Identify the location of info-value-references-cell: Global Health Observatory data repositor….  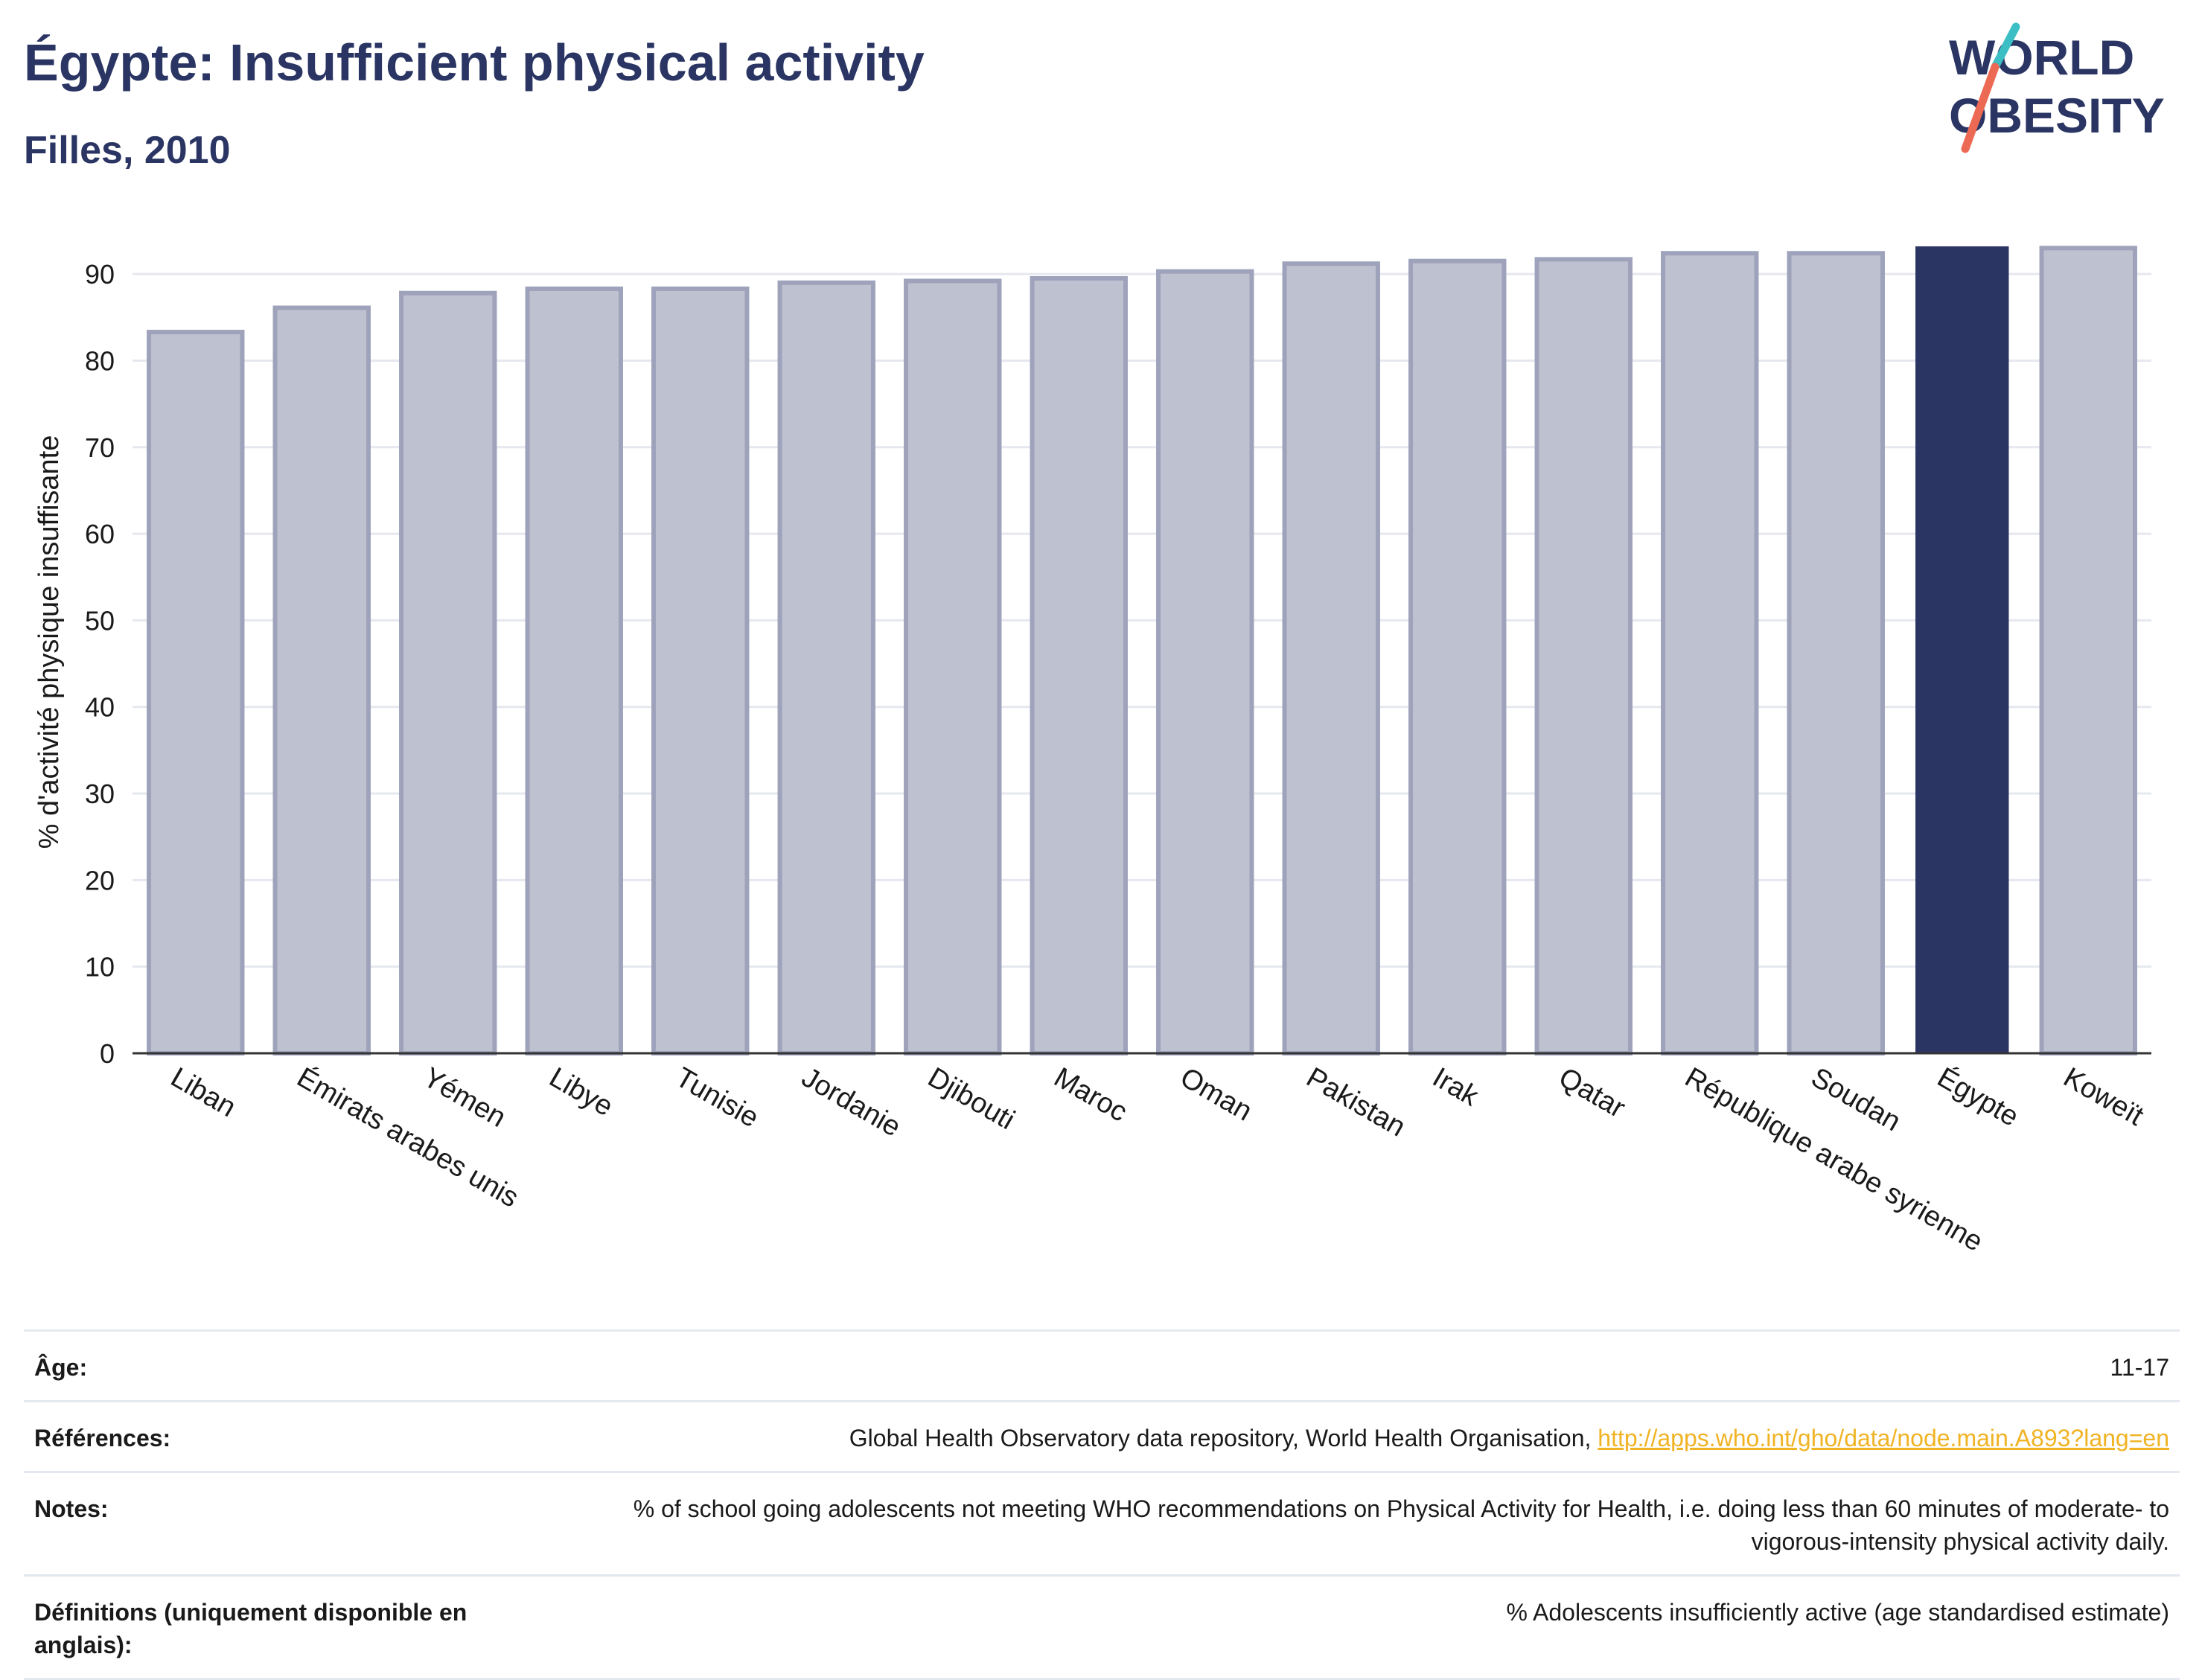
(1350, 1436).